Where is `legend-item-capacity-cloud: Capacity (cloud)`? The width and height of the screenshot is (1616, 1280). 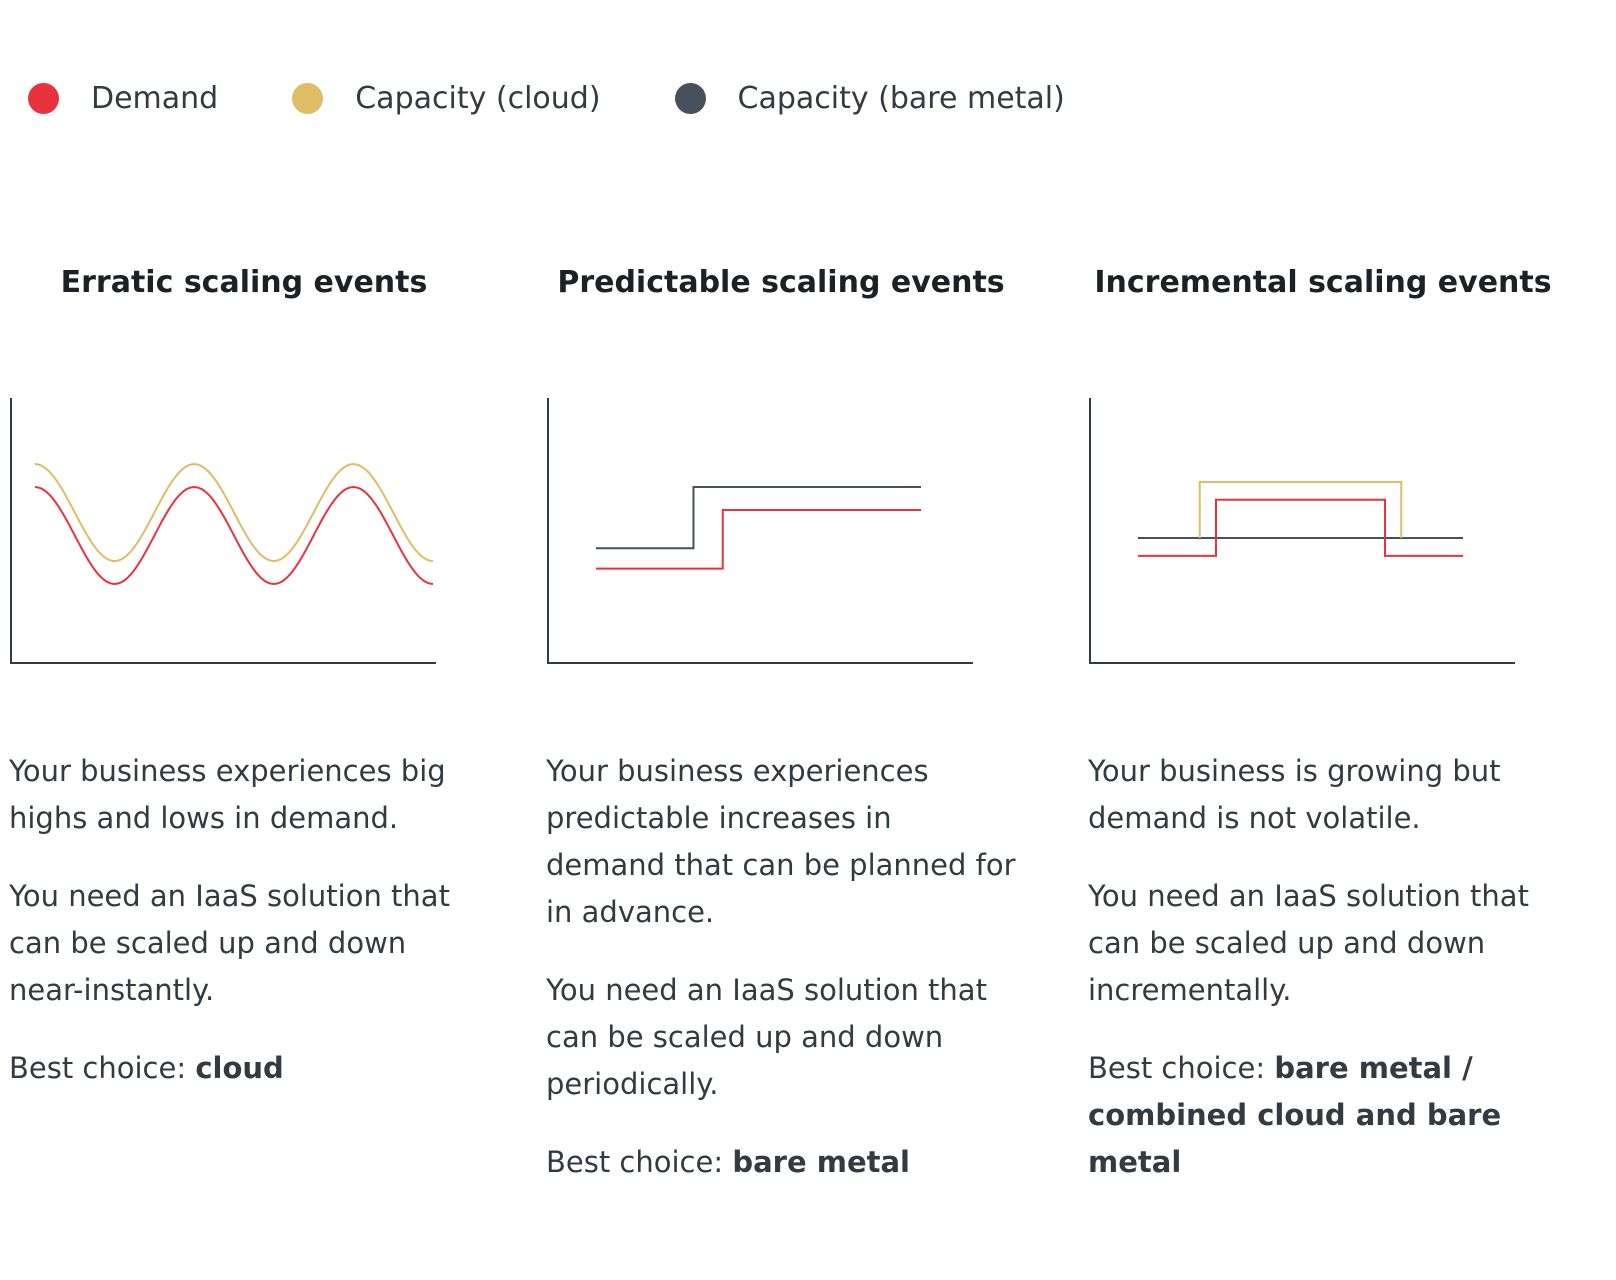
legend-item-capacity-cloud: Capacity (cloud) is located at coordinates (446, 98).